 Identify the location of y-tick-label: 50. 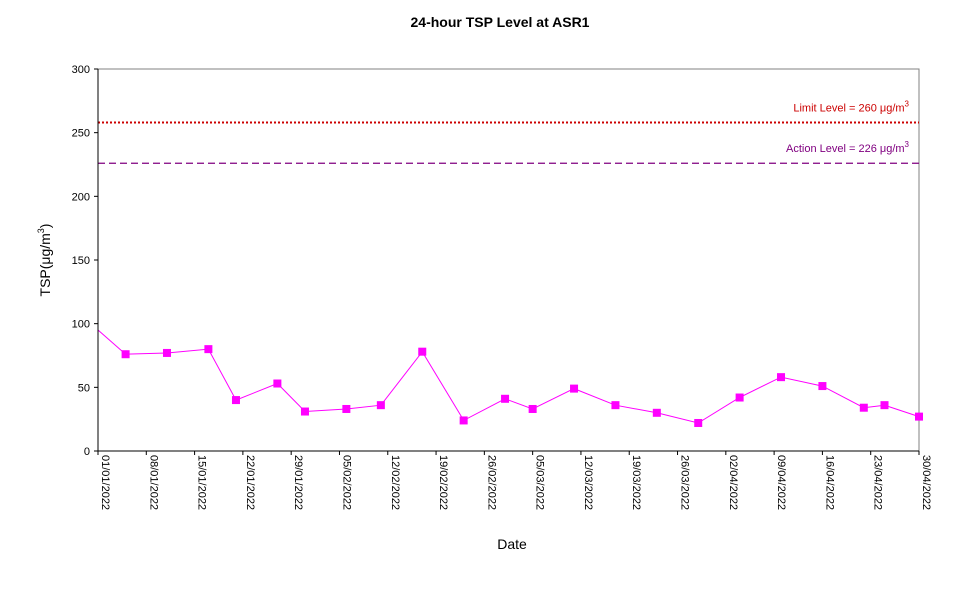
(84, 388).